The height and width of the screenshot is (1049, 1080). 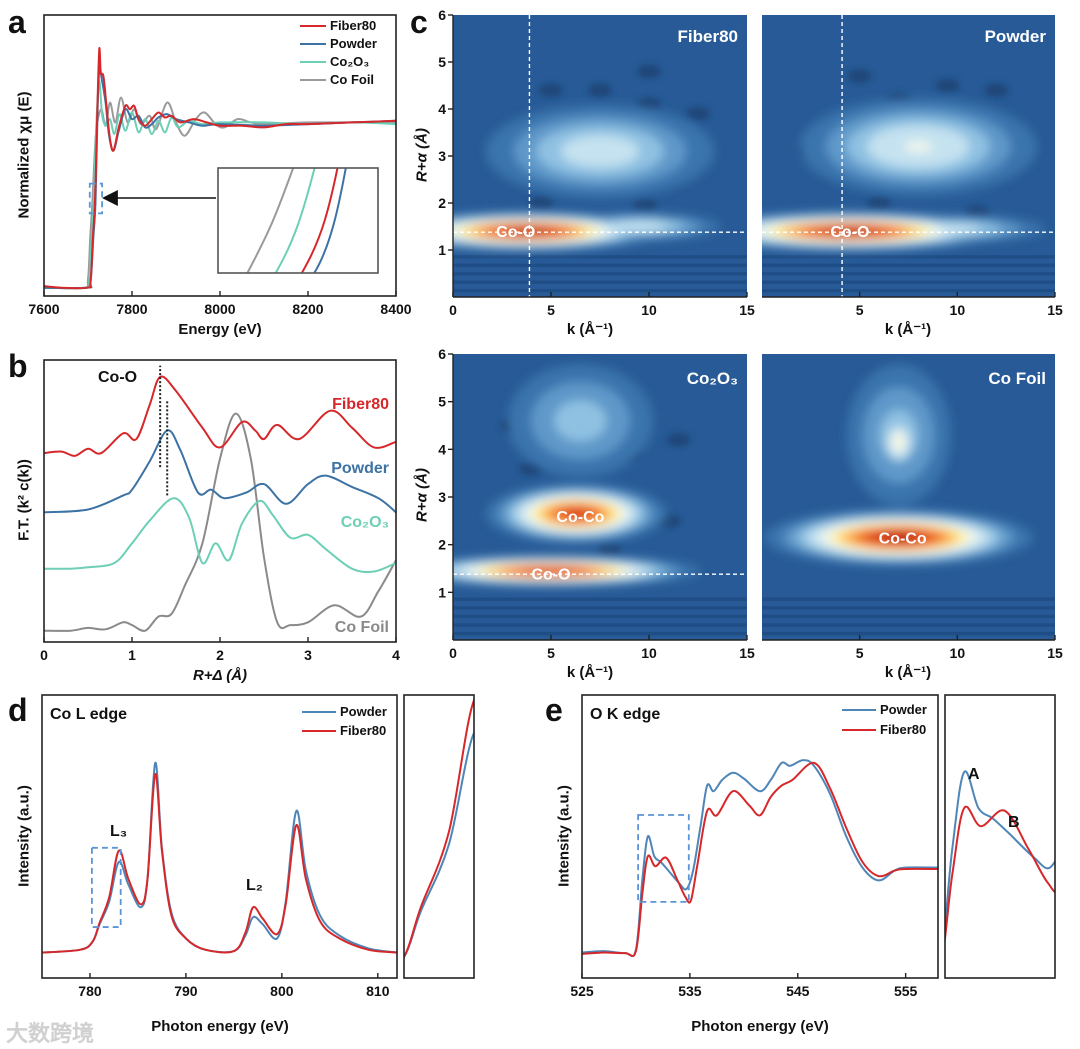 What do you see at coordinates (313, 62) in the screenshot?
I see `legend-swatch-co2o3` at bounding box center [313, 62].